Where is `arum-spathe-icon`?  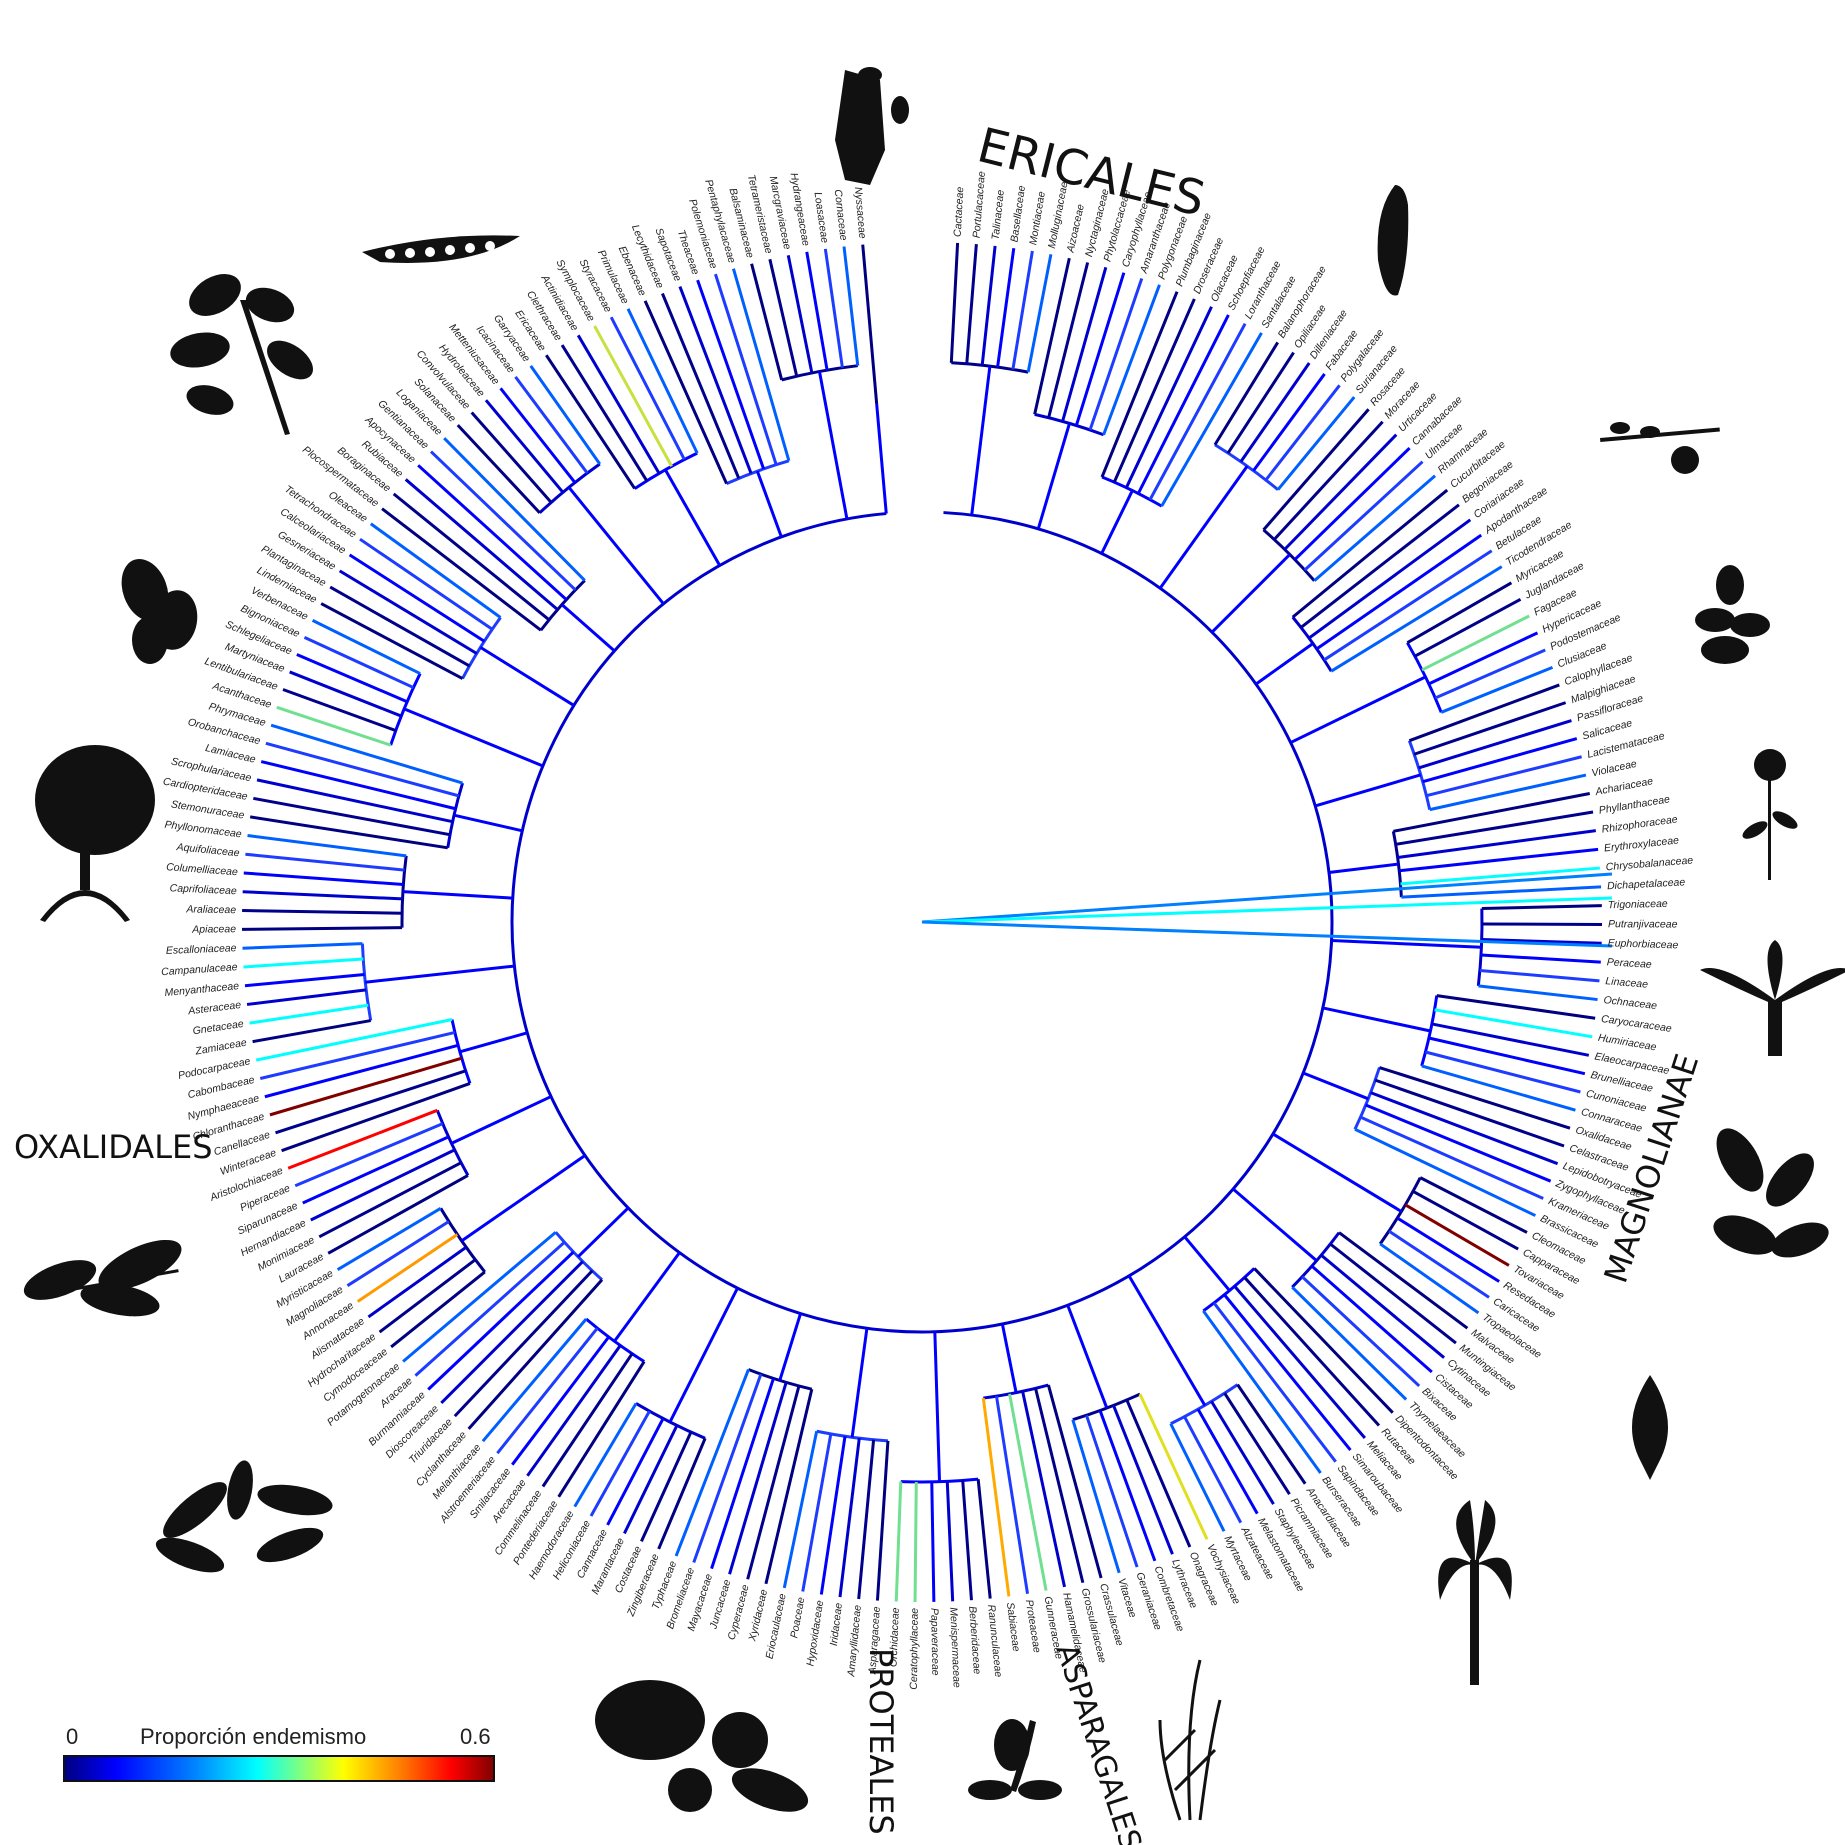 arum-spathe-icon is located at coordinates (1650, 1427).